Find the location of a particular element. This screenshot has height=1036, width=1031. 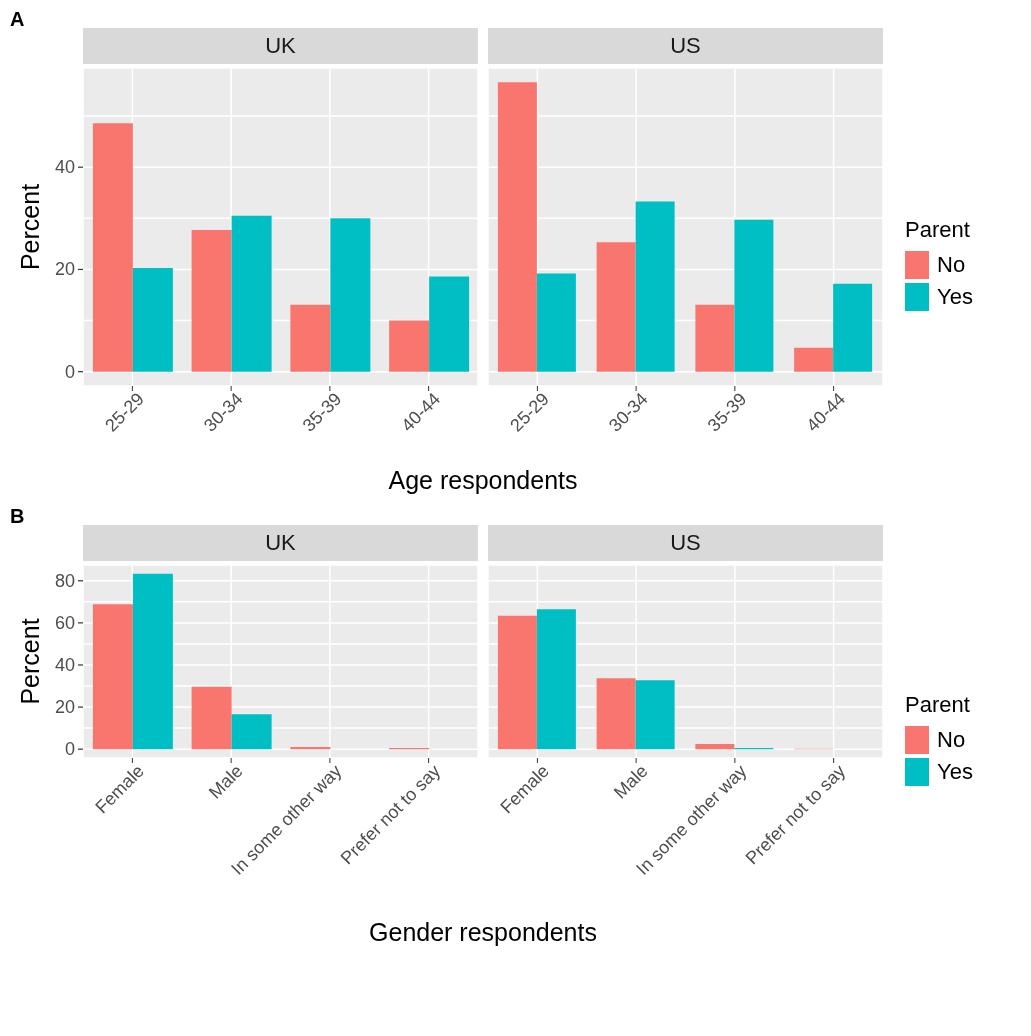

text: B is located at coordinates (17, 516).